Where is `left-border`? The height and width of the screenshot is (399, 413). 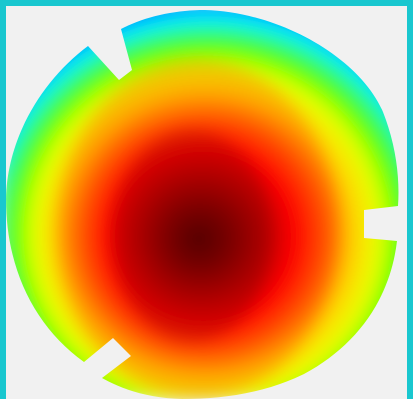
left-border is located at coordinates (3, 199).